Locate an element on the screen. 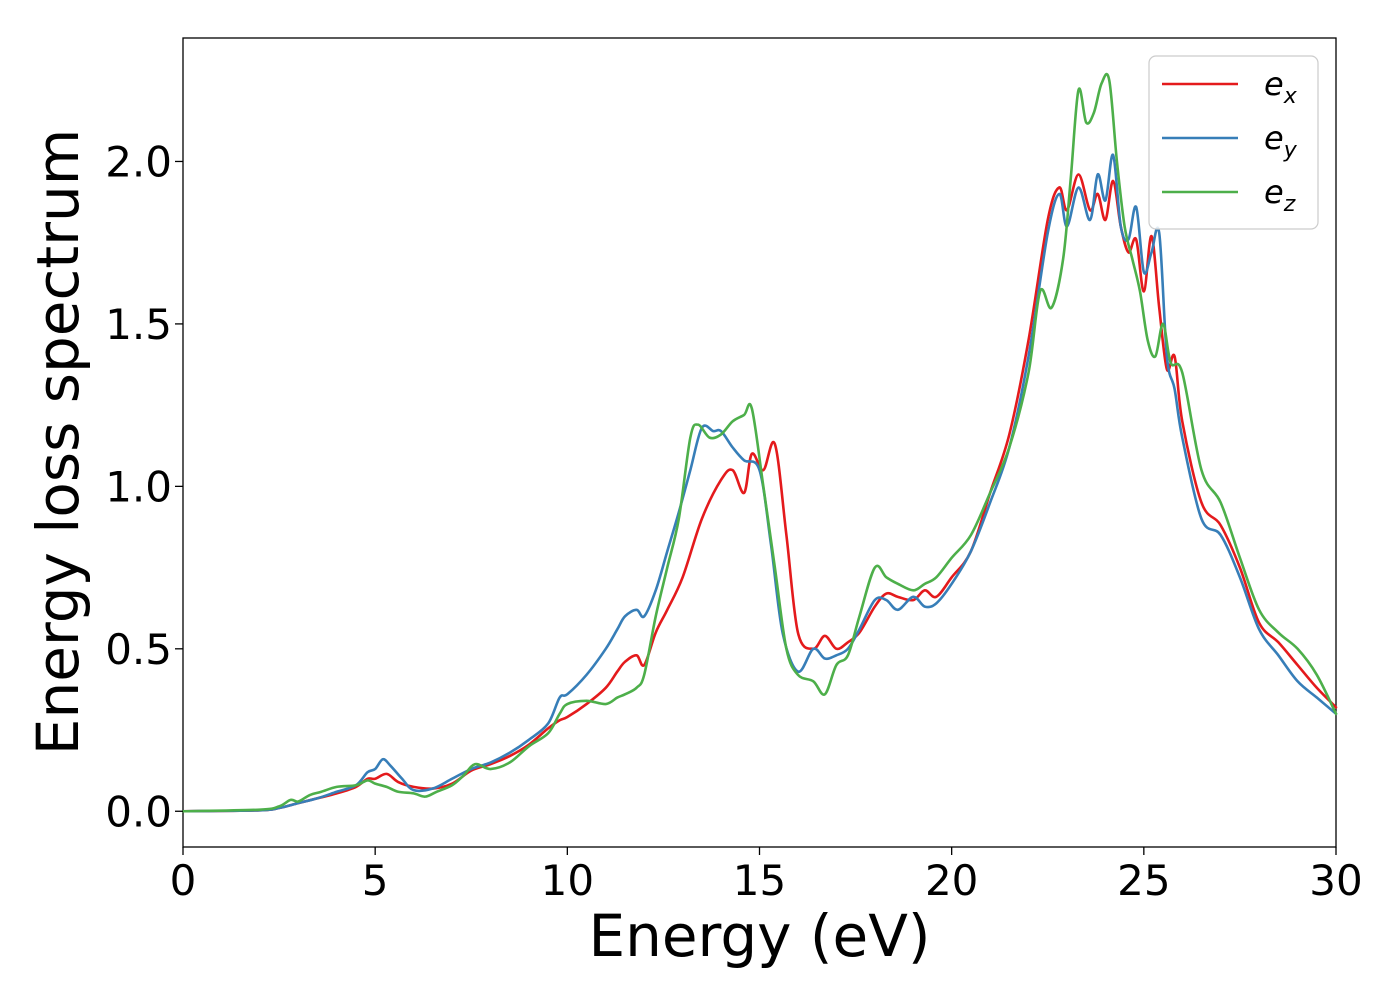  x-axis-ticks: 0 5 10 15 20 25 30 is located at coordinates (766, 876).